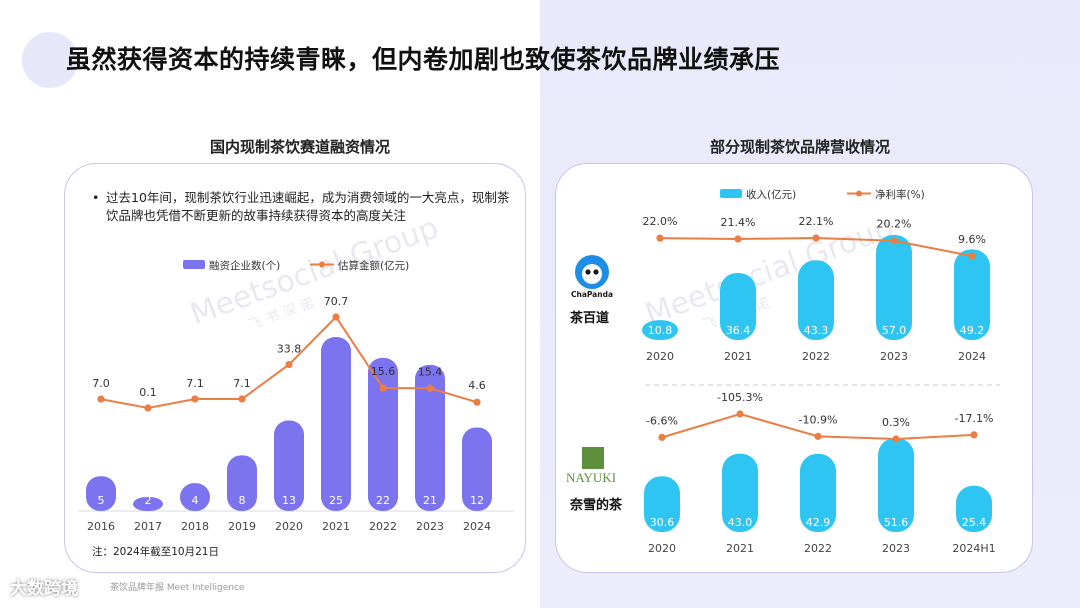  I want to click on bar-value-label: 30.6, so click(662, 522).